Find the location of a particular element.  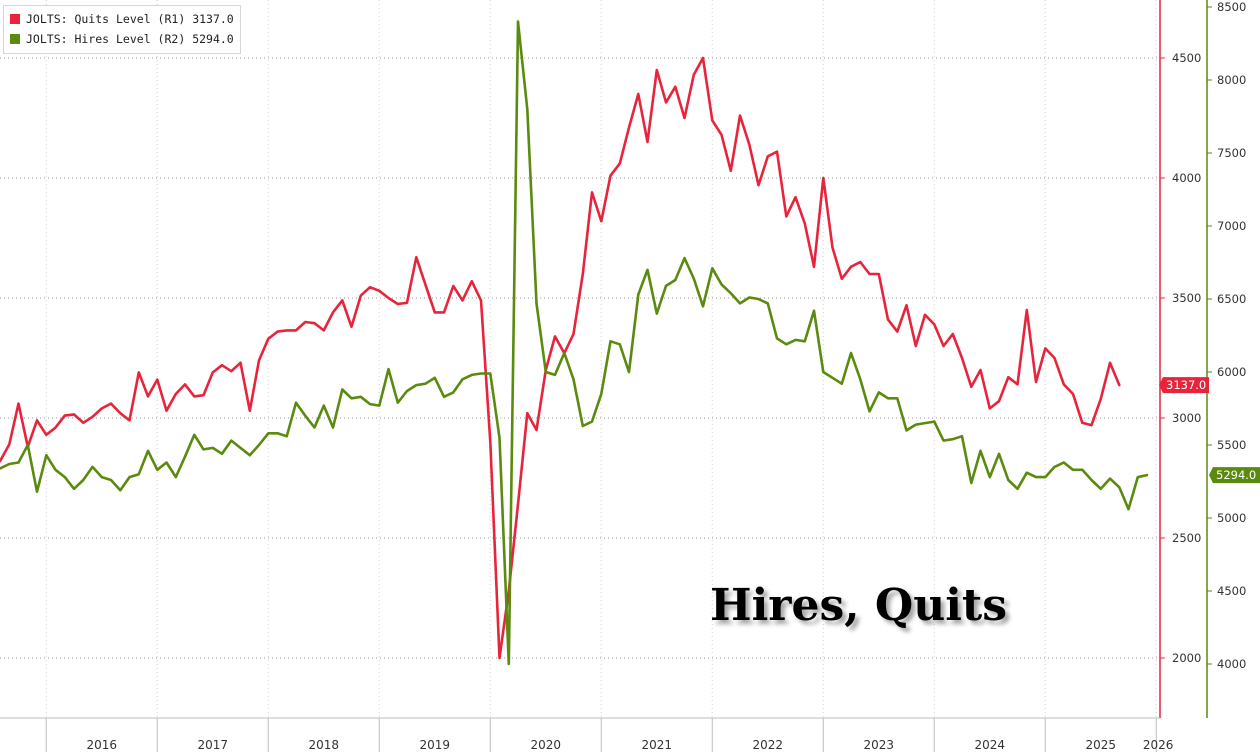

legend-value-hires: 5294.0 is located at coordinates (213, 39).